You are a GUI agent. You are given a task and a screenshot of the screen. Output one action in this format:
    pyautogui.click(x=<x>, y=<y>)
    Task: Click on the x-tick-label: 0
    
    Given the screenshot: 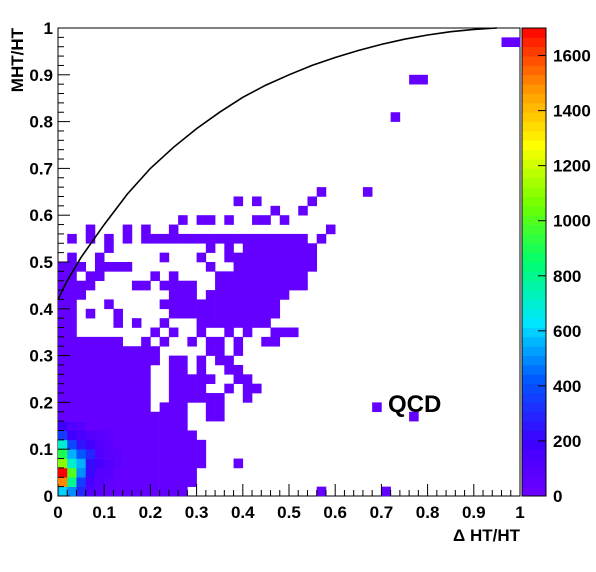 What is the action you would take?
    pyautogui.click(x=57, y=512)
    